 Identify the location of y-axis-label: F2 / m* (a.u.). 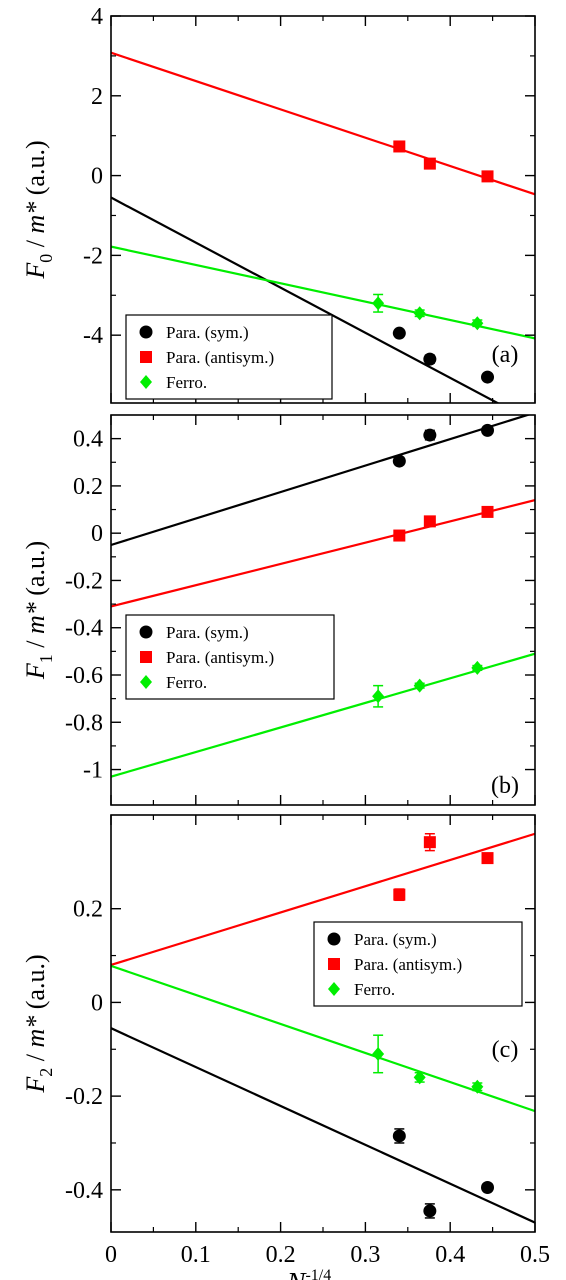
(38, 1023).